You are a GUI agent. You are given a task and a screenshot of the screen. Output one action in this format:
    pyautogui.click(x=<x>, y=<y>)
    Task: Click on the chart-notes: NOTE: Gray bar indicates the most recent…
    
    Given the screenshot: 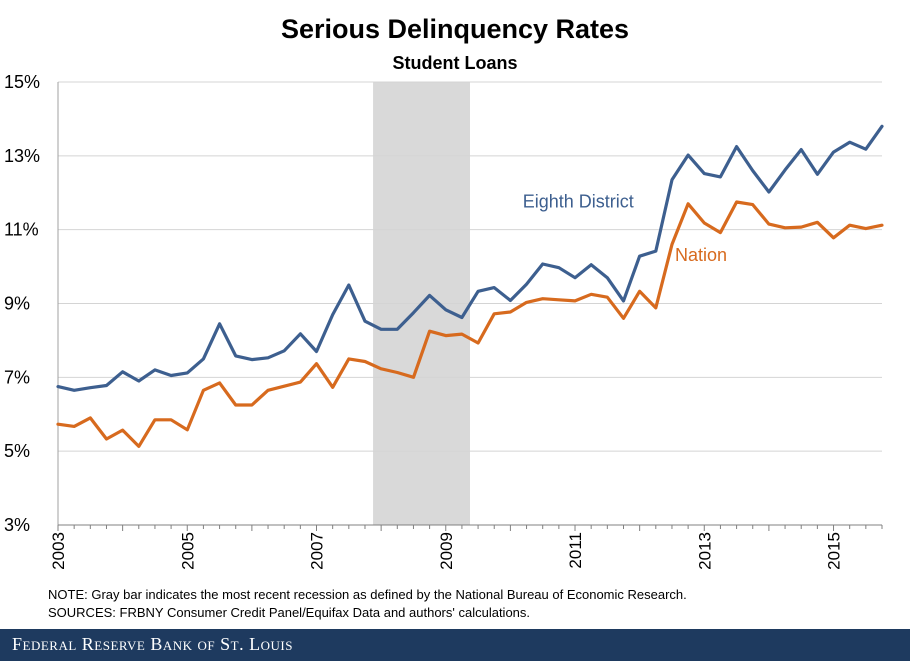 What is the action you would take?
    pyautogui.click(x=367, y=604)
    